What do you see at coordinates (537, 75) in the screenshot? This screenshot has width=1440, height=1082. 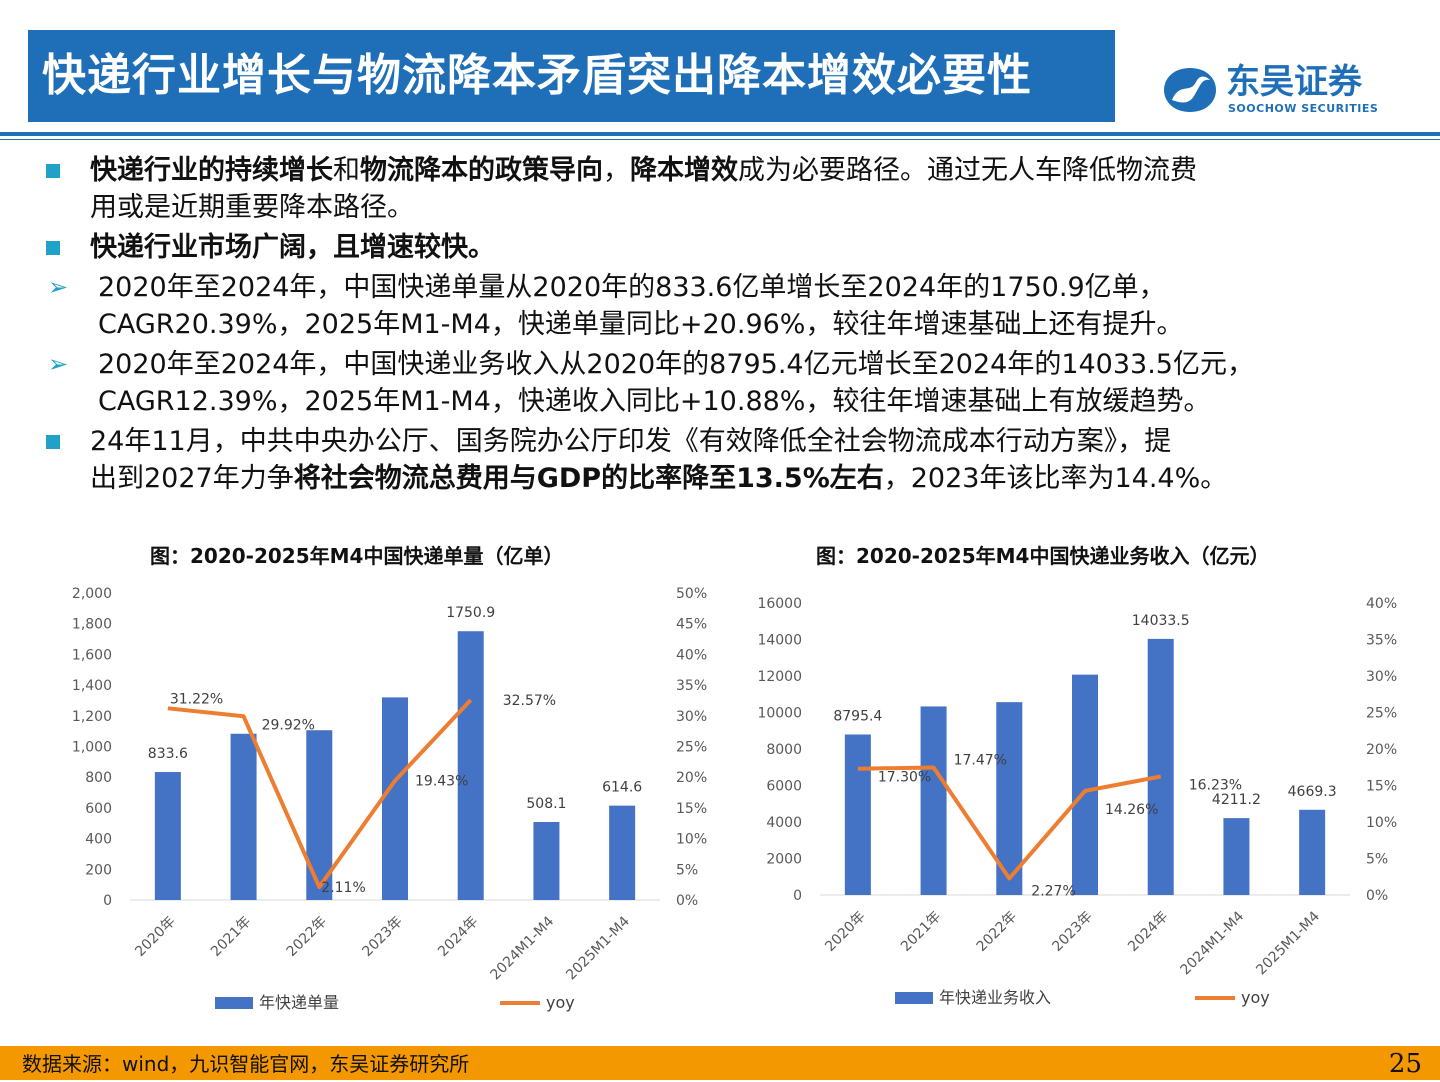 I see `page-title: 快递行业增长与物流降本矛盾突出降本增效必要性` at bounding box center [537, 75].